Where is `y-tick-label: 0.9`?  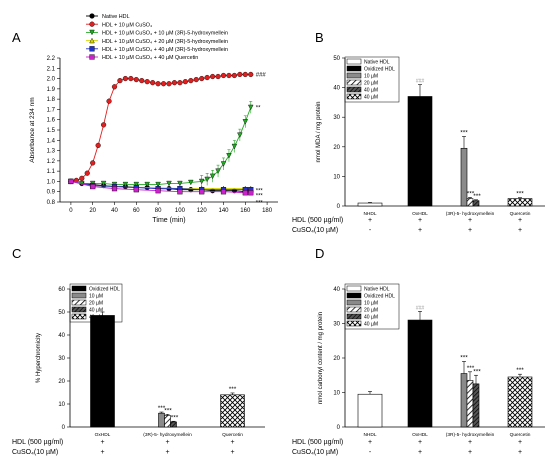 y-tick-label: 0.9 is located at coordinates (51, 193).